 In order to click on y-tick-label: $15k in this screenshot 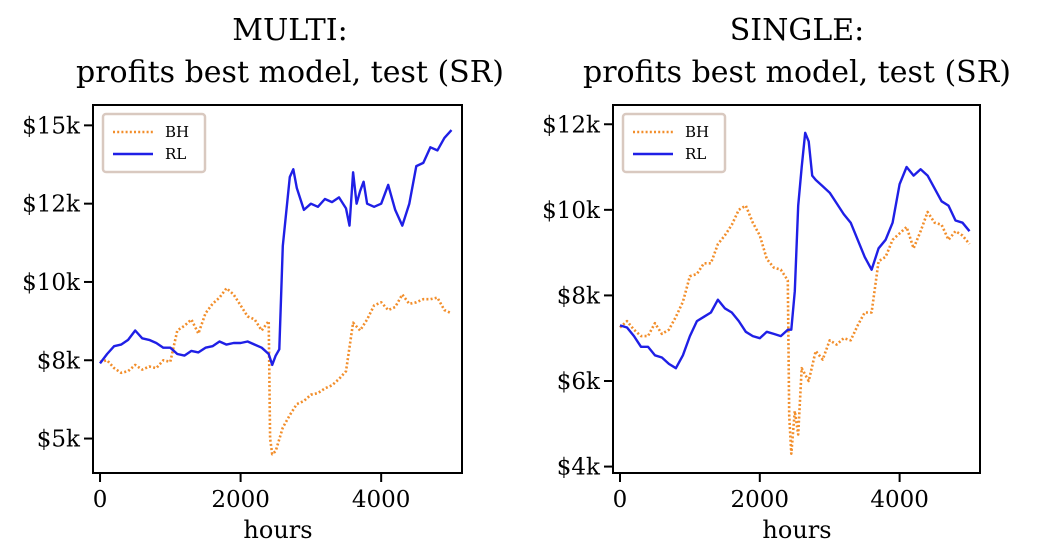, I will do `click(51, 126)`.